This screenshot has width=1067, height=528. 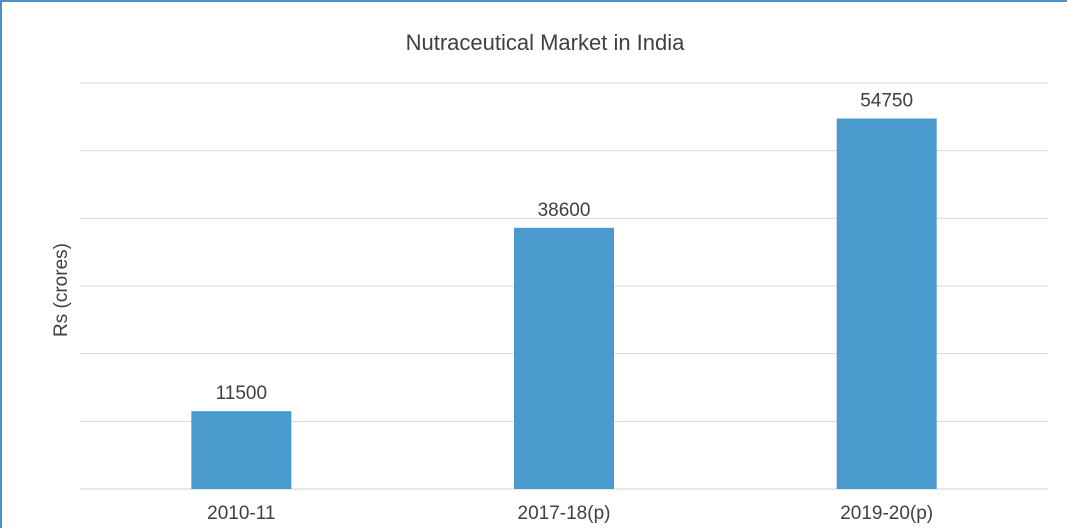 What do you see at coordinates (545, 42) in the screenshot?
I see `chart-title: Nutraceutical Market in India` at bounding box center [545, 42].